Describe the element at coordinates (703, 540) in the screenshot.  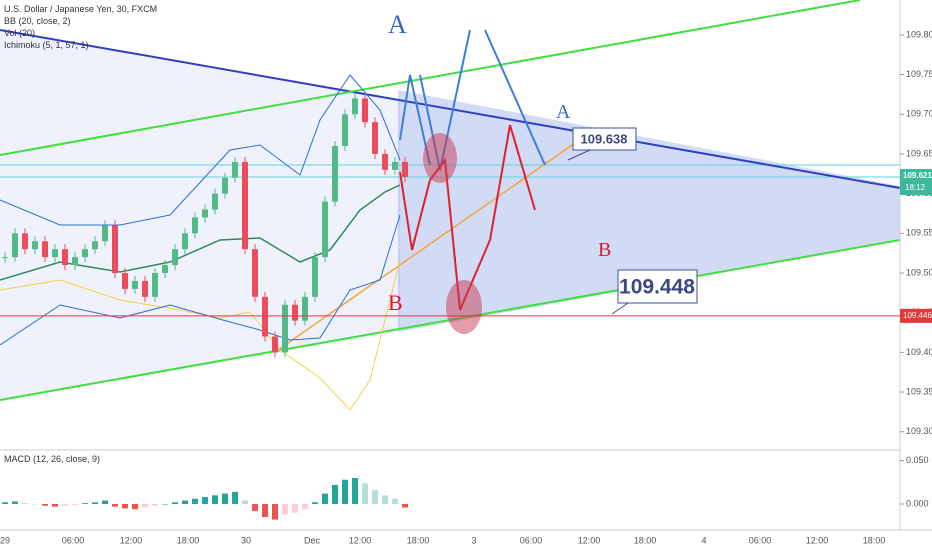
I see `x-tick-label: 4` at that location.